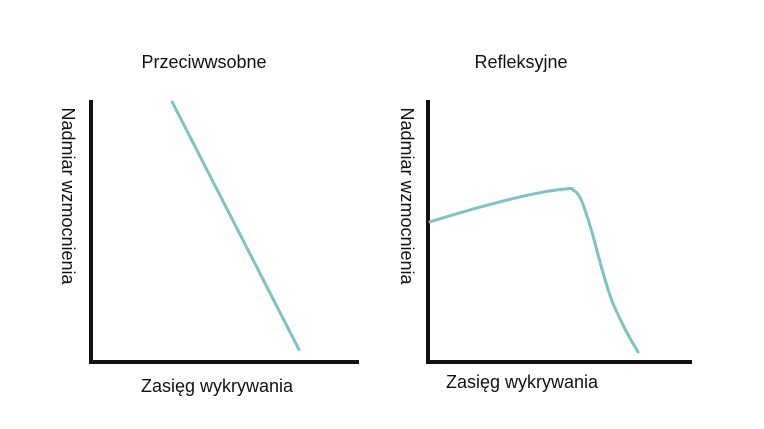 Image resolution: width=764 pixels, height=429 pixels. I want to click on x-axis-label-right: Zasięg wykrywania, so click(522, 382).